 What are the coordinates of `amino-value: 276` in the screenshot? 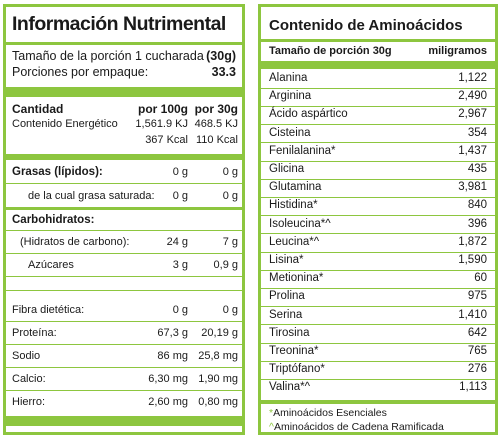 It's located at (477, 369).